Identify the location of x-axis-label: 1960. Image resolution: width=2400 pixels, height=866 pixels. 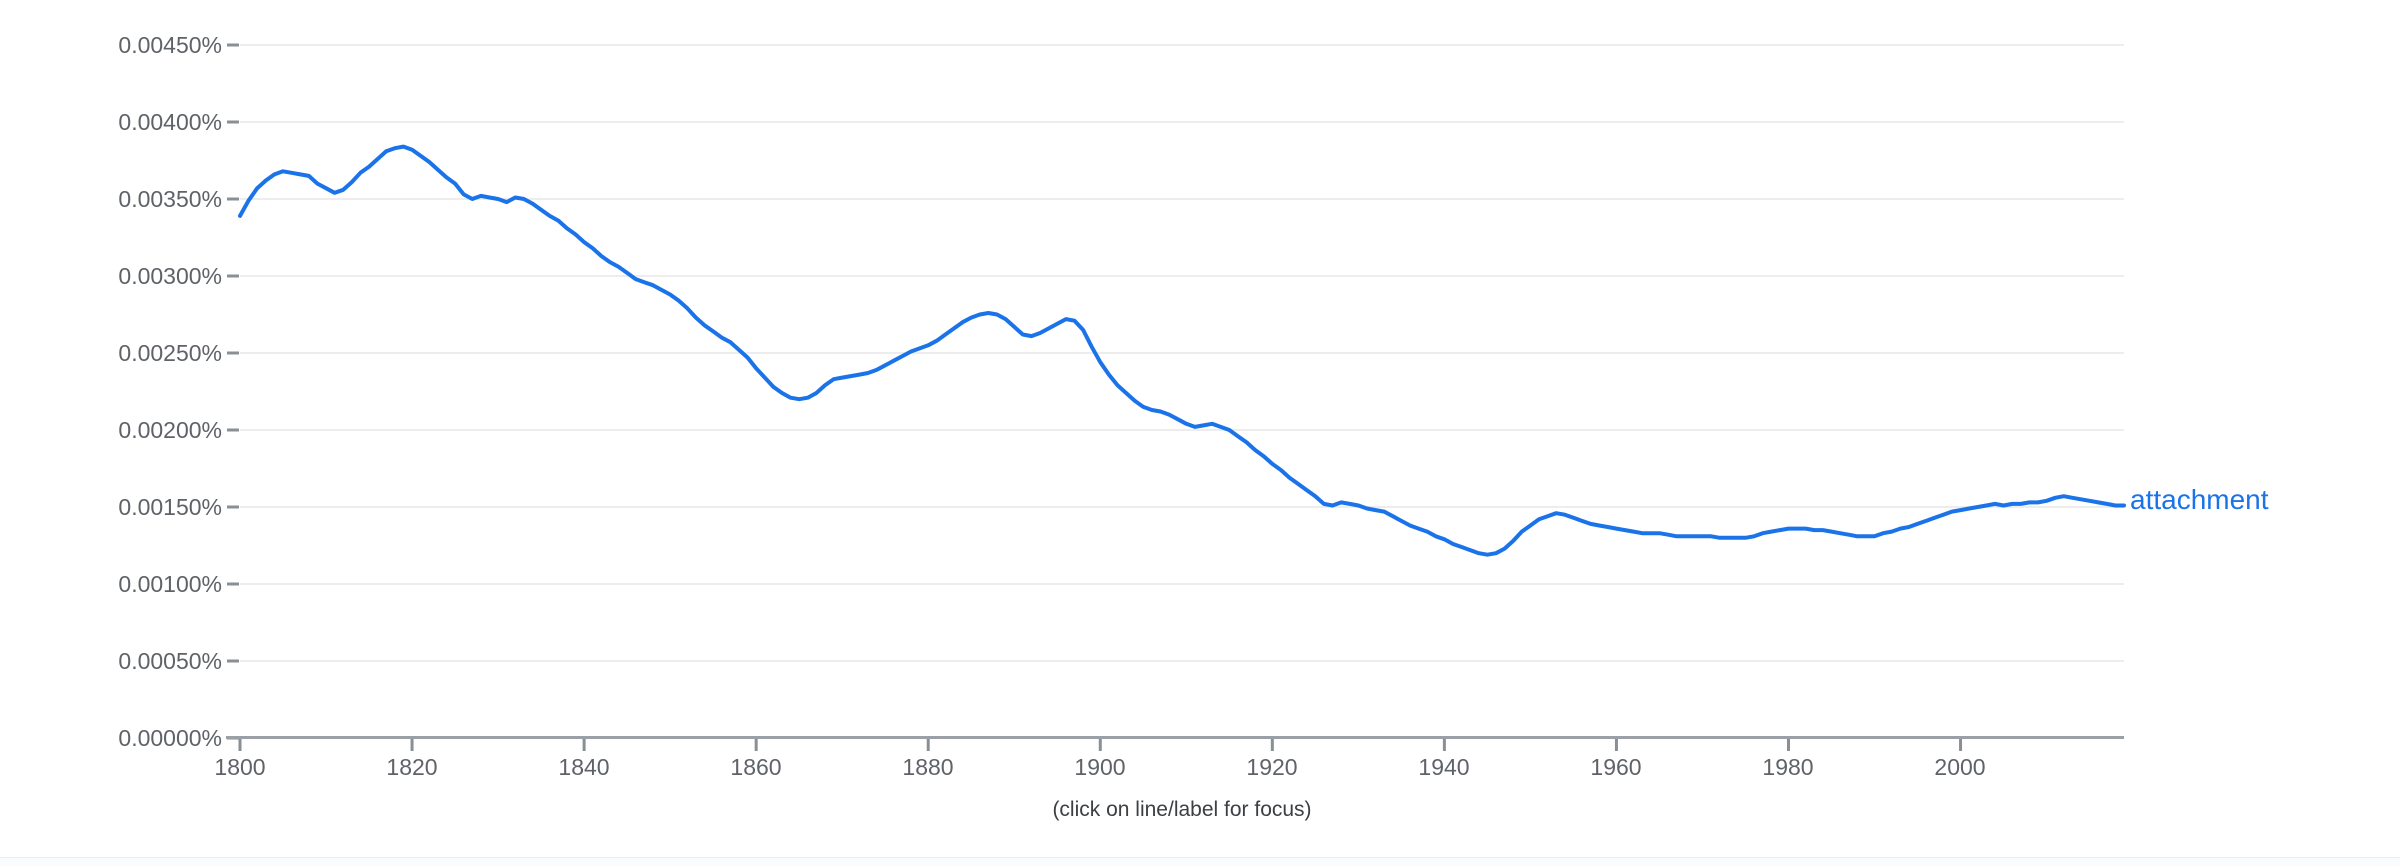
(1616, 767).